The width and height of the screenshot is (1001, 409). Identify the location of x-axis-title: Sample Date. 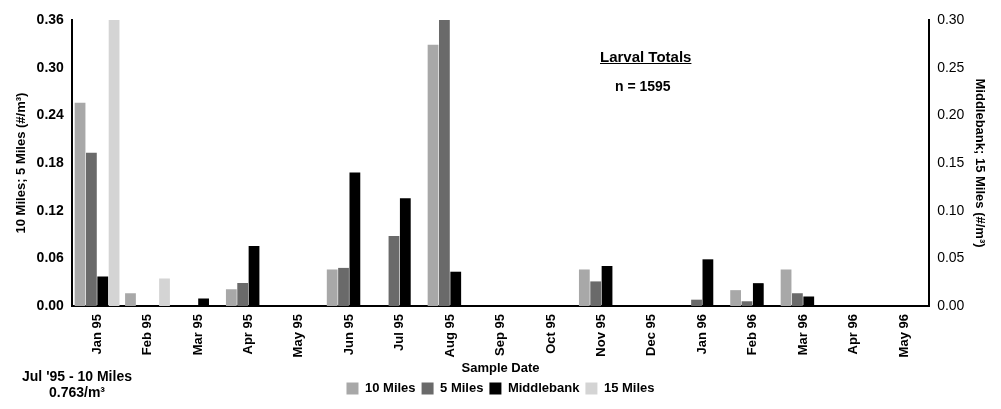
(500, 367).